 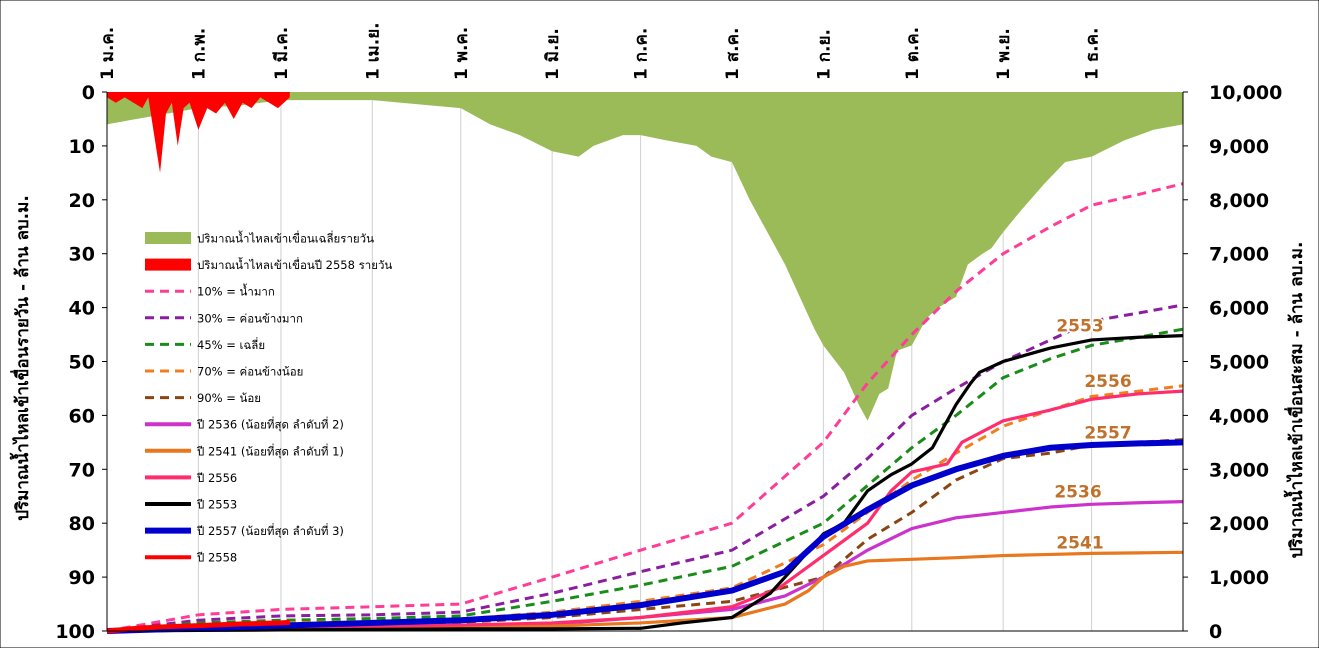 What do you see at coordinates (1215, 632) in the screenshot?
I see `y-right-tick-label: 0` at bounding box center [1215, 632].